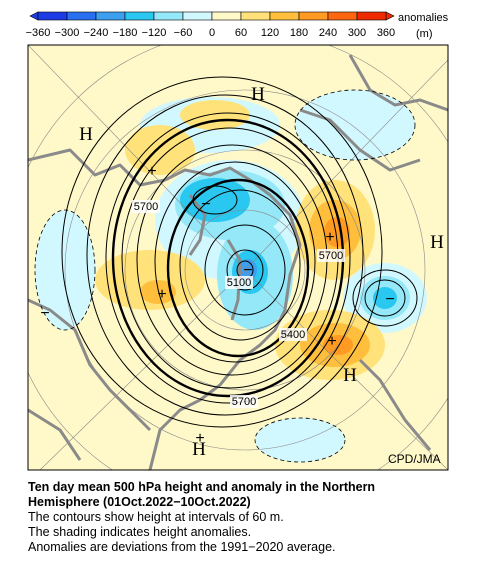 The image size is (480, 570). I want to click on colorbar-tick-label: −180, so click(125, 33).